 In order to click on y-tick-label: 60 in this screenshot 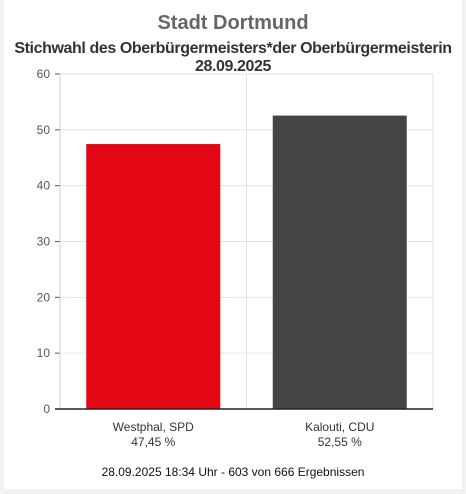, I will do `click(44, 74)`.